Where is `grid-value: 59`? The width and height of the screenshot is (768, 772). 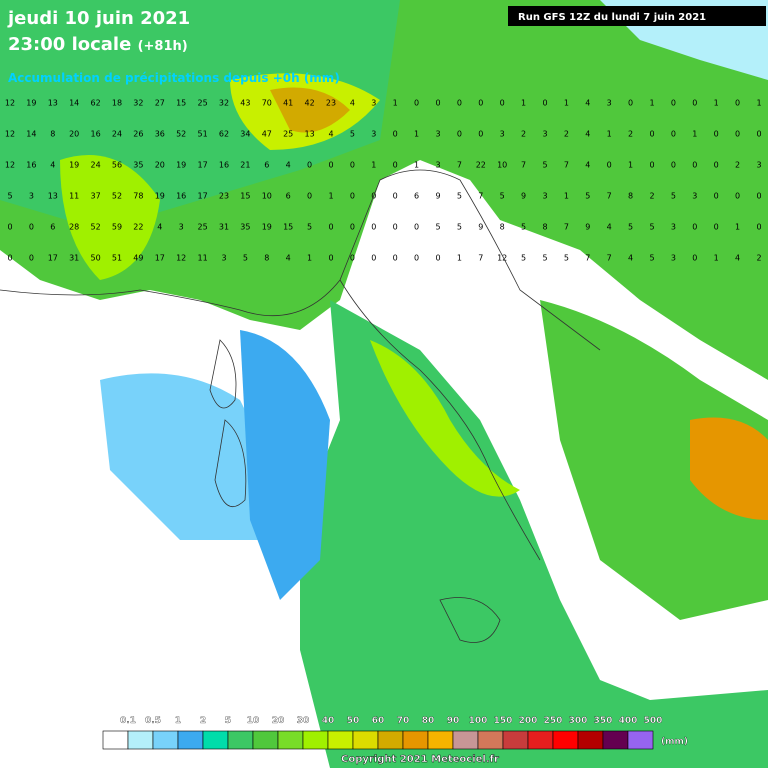
grid-value: 59 is located at coordinates (117, 227).